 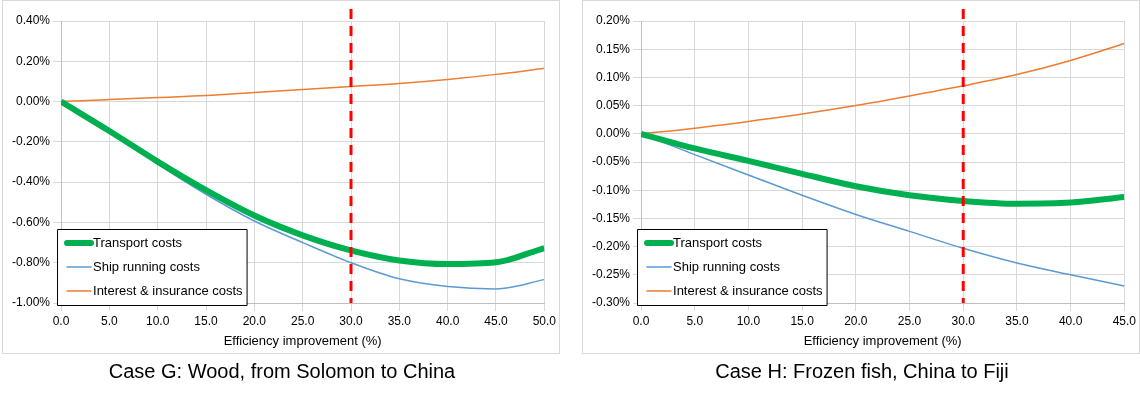 What do you see at coordinates (282, 371) in the screenshot?
I see `text: Case G: Wood, from Solomon to China` at bounding box center [282, 371].